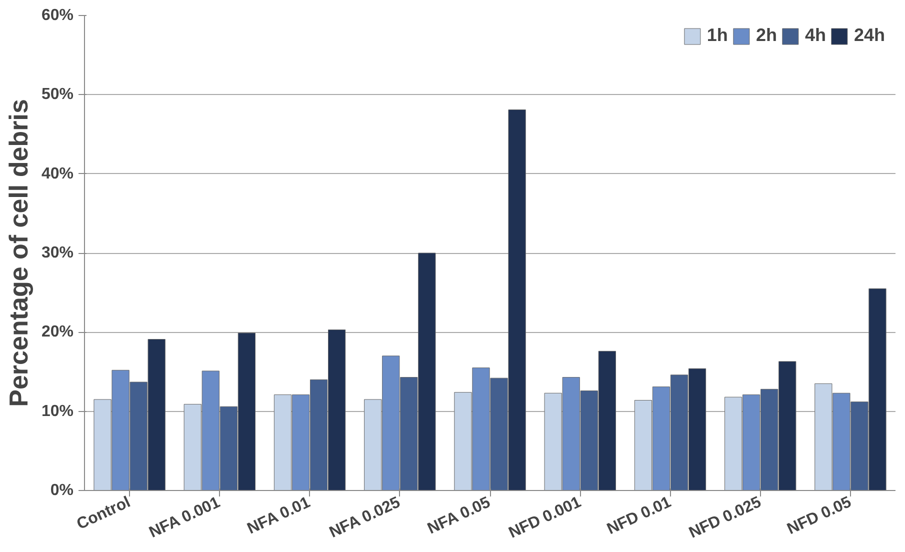 Image resolution: width=905 pixels, height=552 pixels. Describe the element at coordinates (57, 253) in the screenshot. I see `y-tick-label: 30%` at that location.